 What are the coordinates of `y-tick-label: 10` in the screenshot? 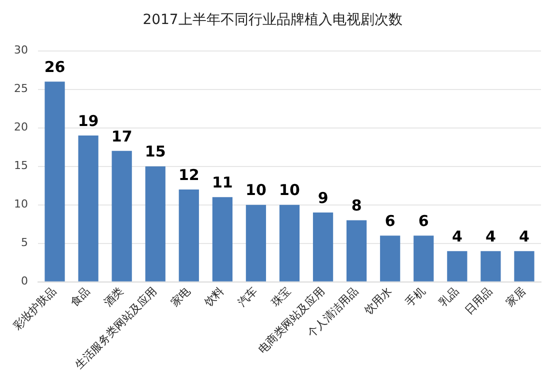 It's located at (21, 204).